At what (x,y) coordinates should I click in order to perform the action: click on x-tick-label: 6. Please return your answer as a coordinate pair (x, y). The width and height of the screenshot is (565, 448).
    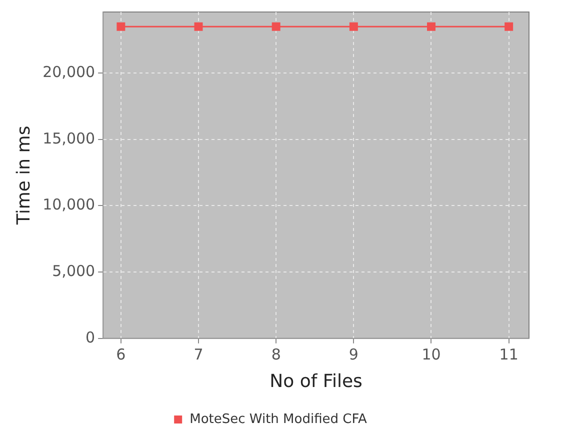
    Looking at the image, I should click on (121, 354).